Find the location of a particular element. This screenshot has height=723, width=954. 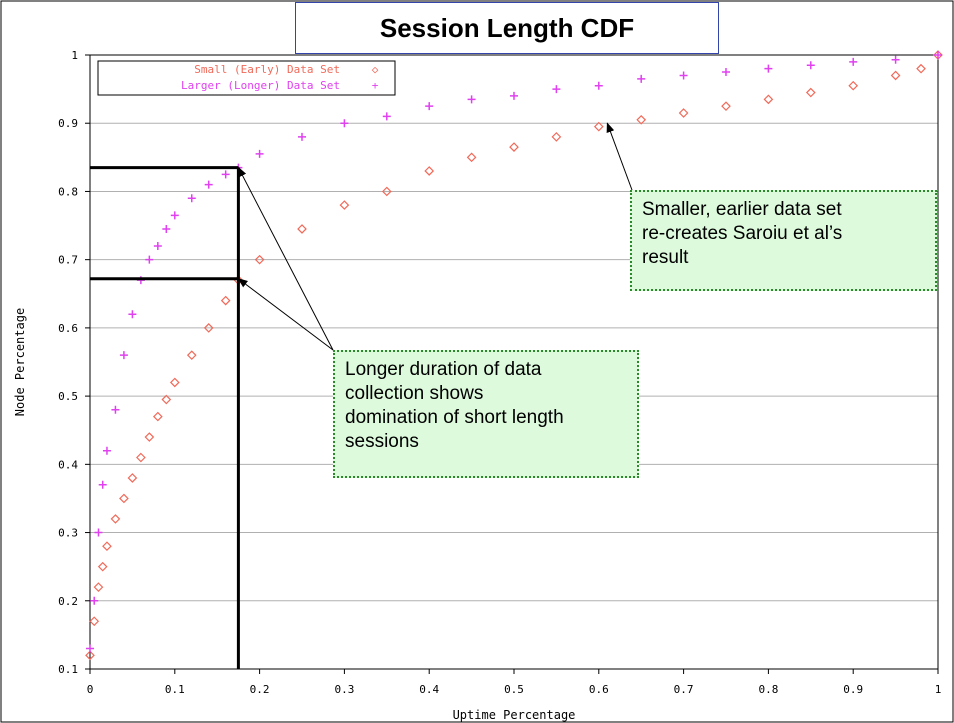

tick-label-x: 0.6 is located at coordinates (599, 689).